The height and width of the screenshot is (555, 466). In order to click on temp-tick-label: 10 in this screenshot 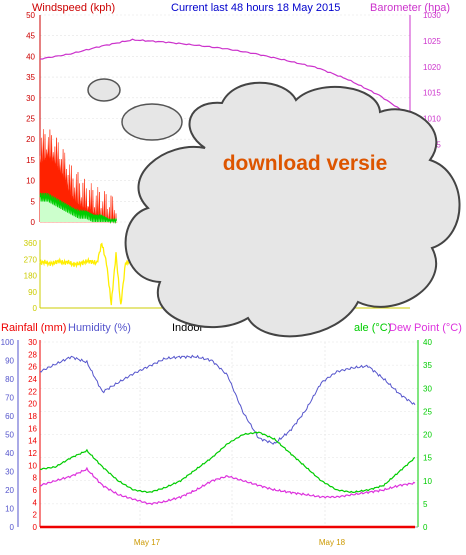, I will do `click(427, 481)`.